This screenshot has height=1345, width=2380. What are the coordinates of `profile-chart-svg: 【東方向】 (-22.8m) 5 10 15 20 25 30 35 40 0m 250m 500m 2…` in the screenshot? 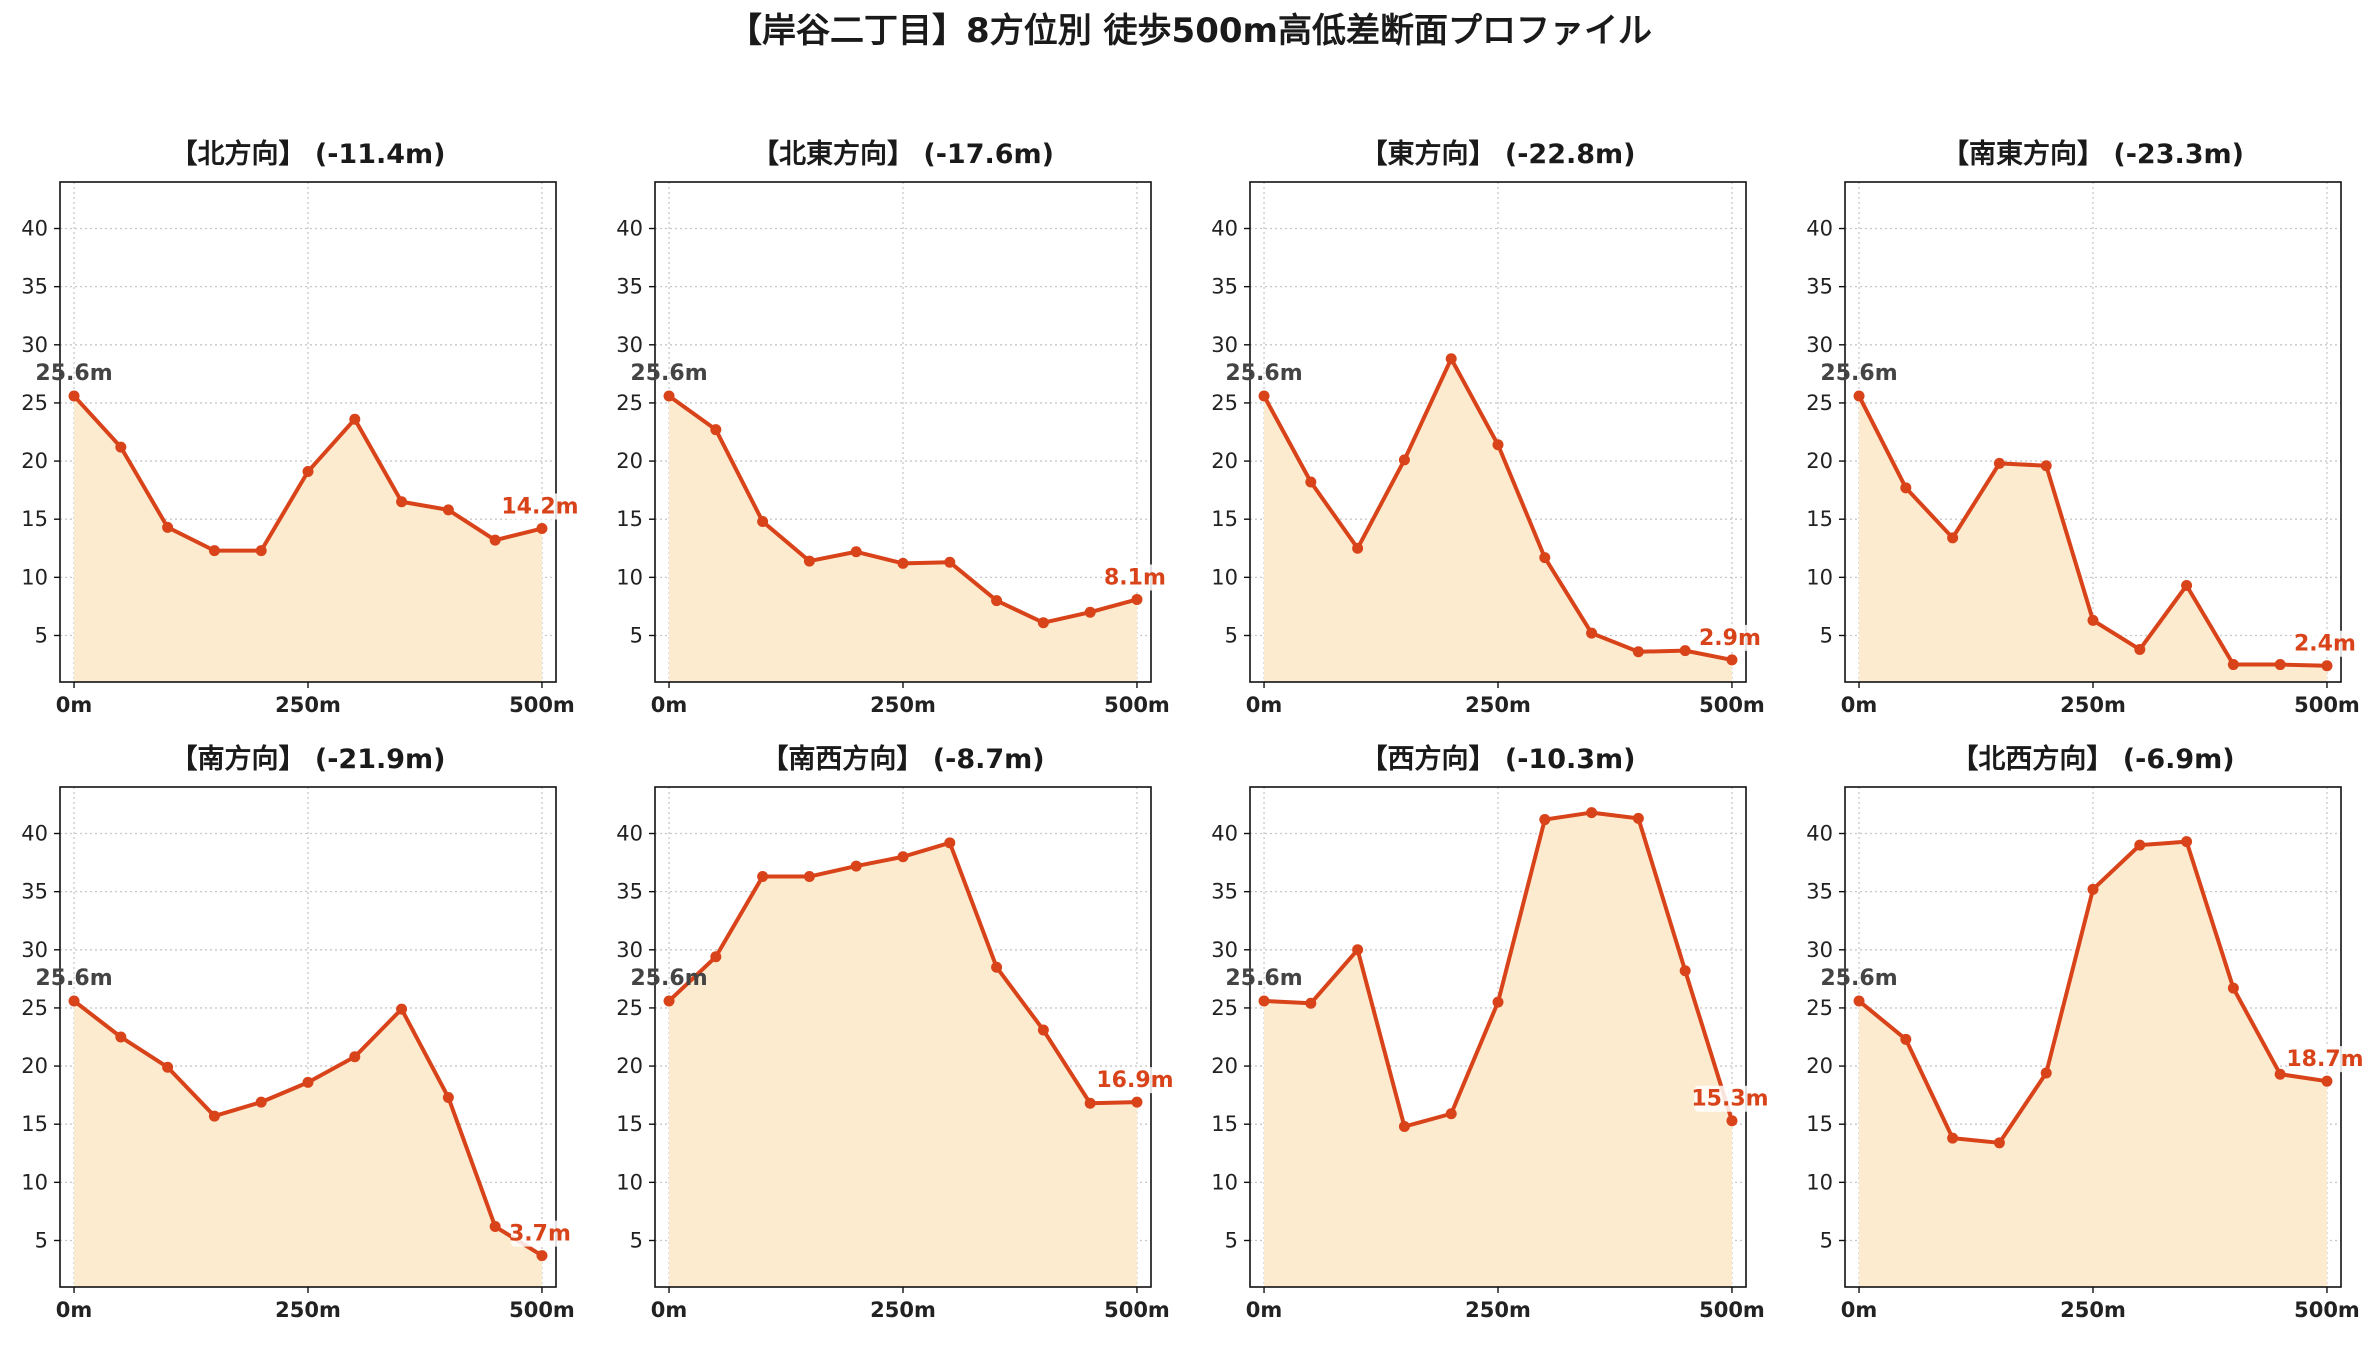 It's located at (1488, 427).